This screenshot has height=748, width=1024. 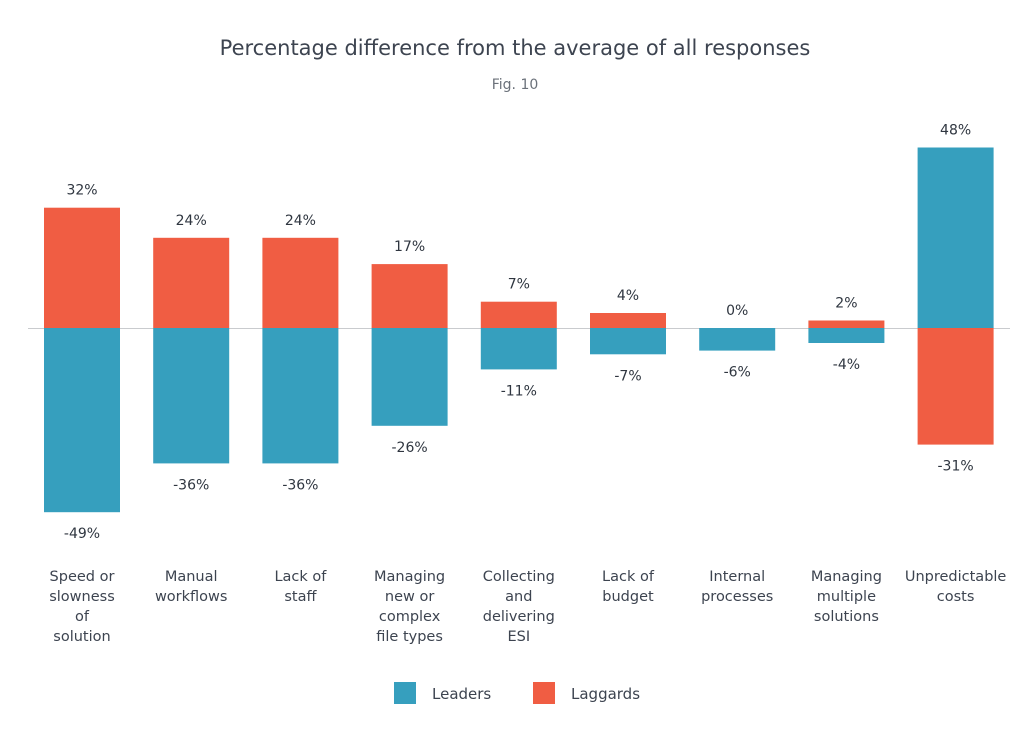 I want to click on data-label-leaders-3: -26%, so click(x=410, y=448).